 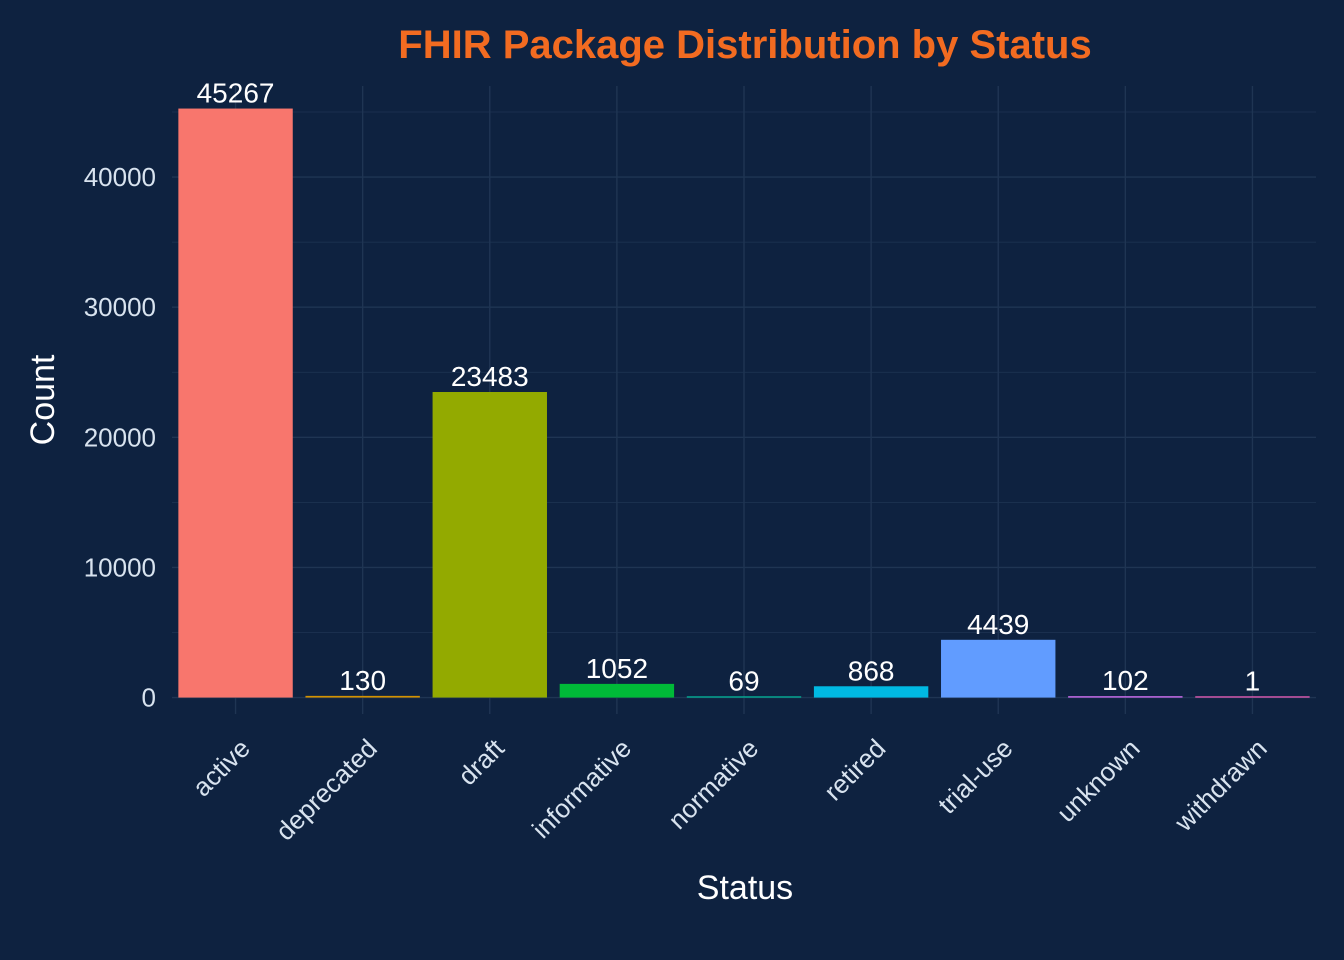 What do you see at coordinates (120, 307) in the screenshot?
I see `y-tick-label: 30000` at bounding box center [120, 307].